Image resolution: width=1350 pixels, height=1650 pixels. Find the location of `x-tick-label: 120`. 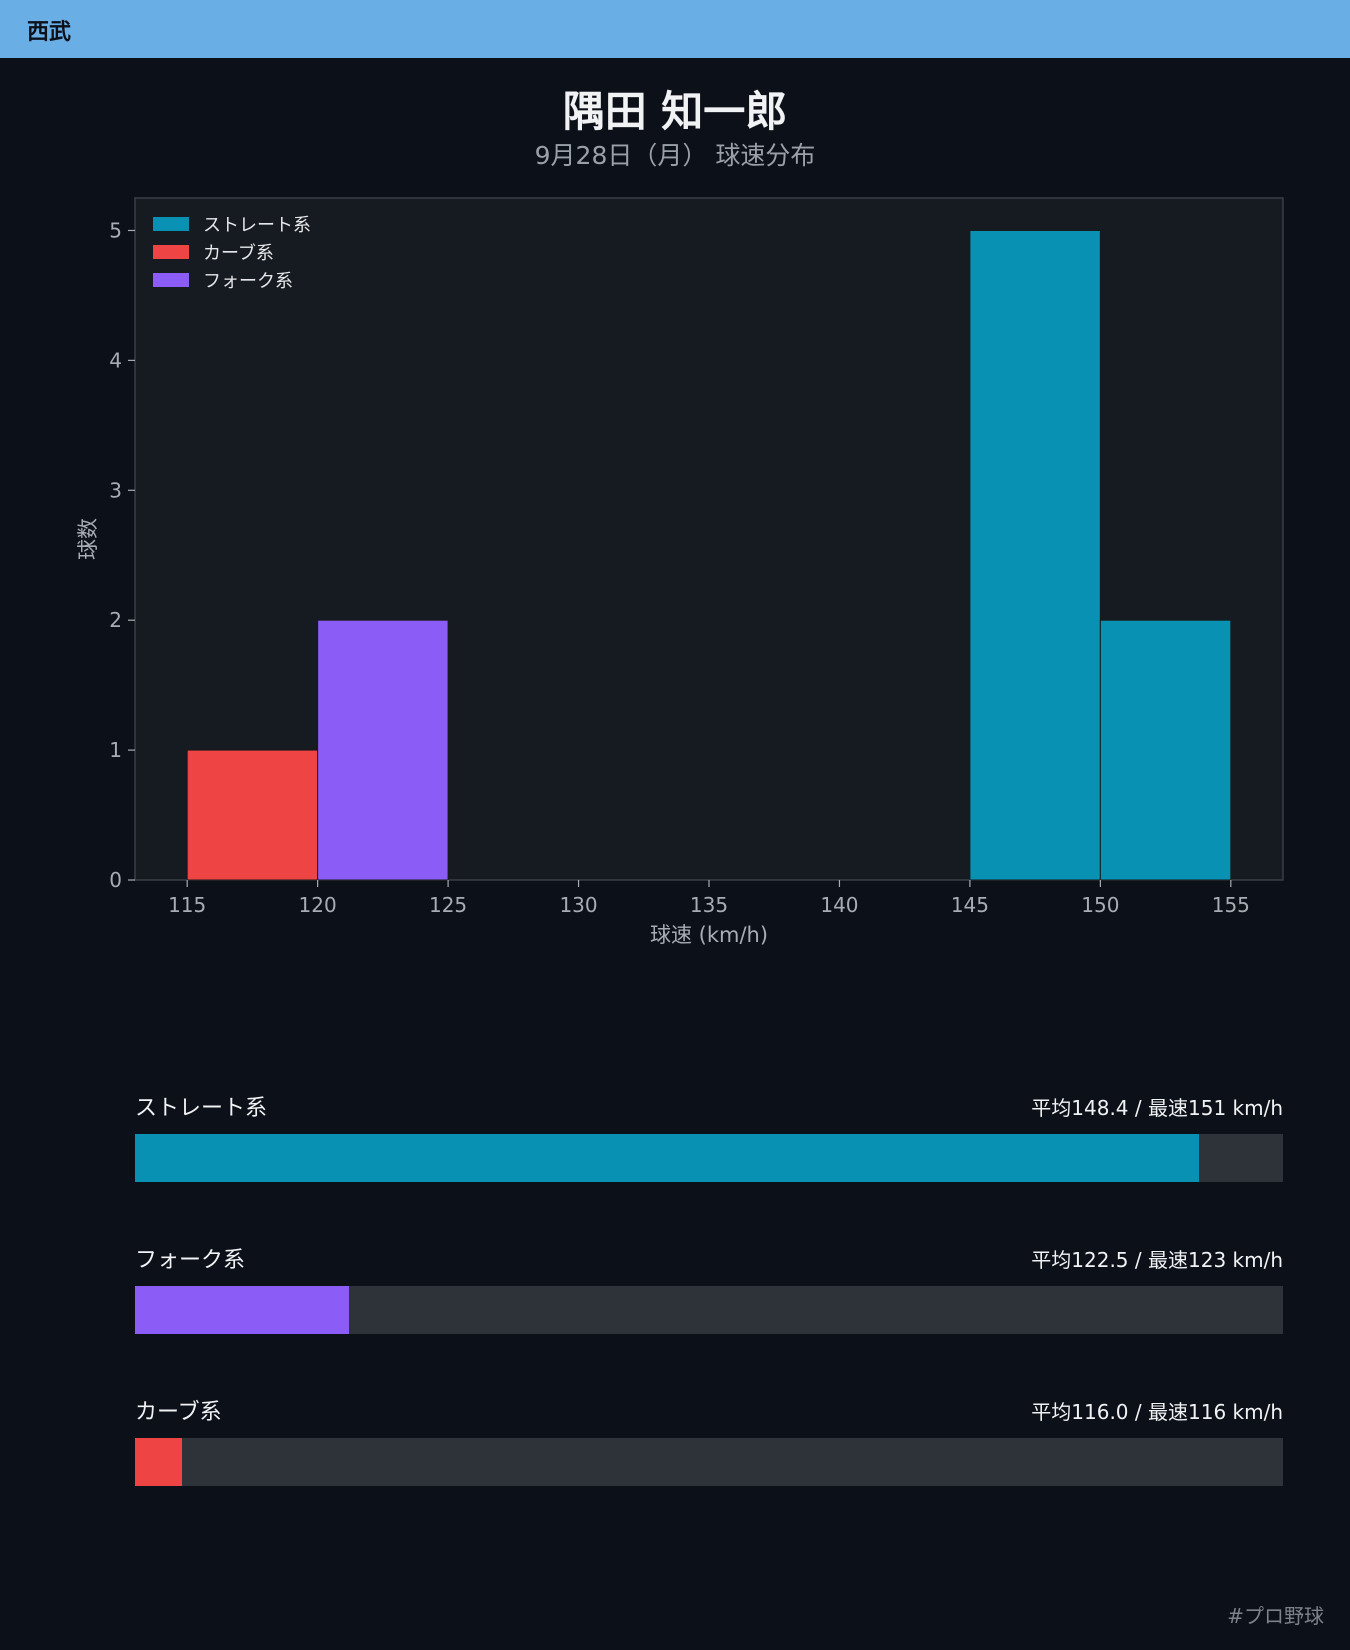

x-tick-label: 120 is located at coordinates (318, 905).